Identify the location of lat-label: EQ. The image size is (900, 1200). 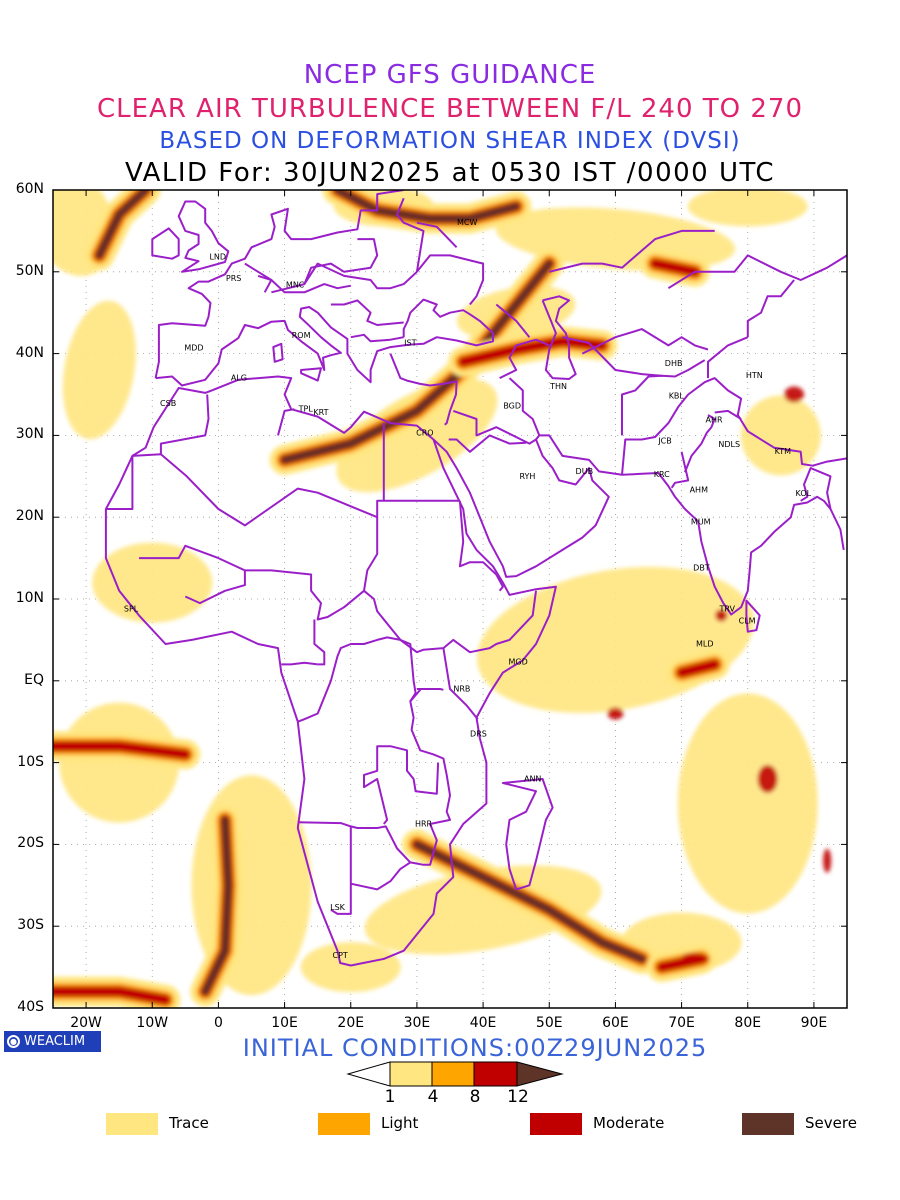
(34, 679).